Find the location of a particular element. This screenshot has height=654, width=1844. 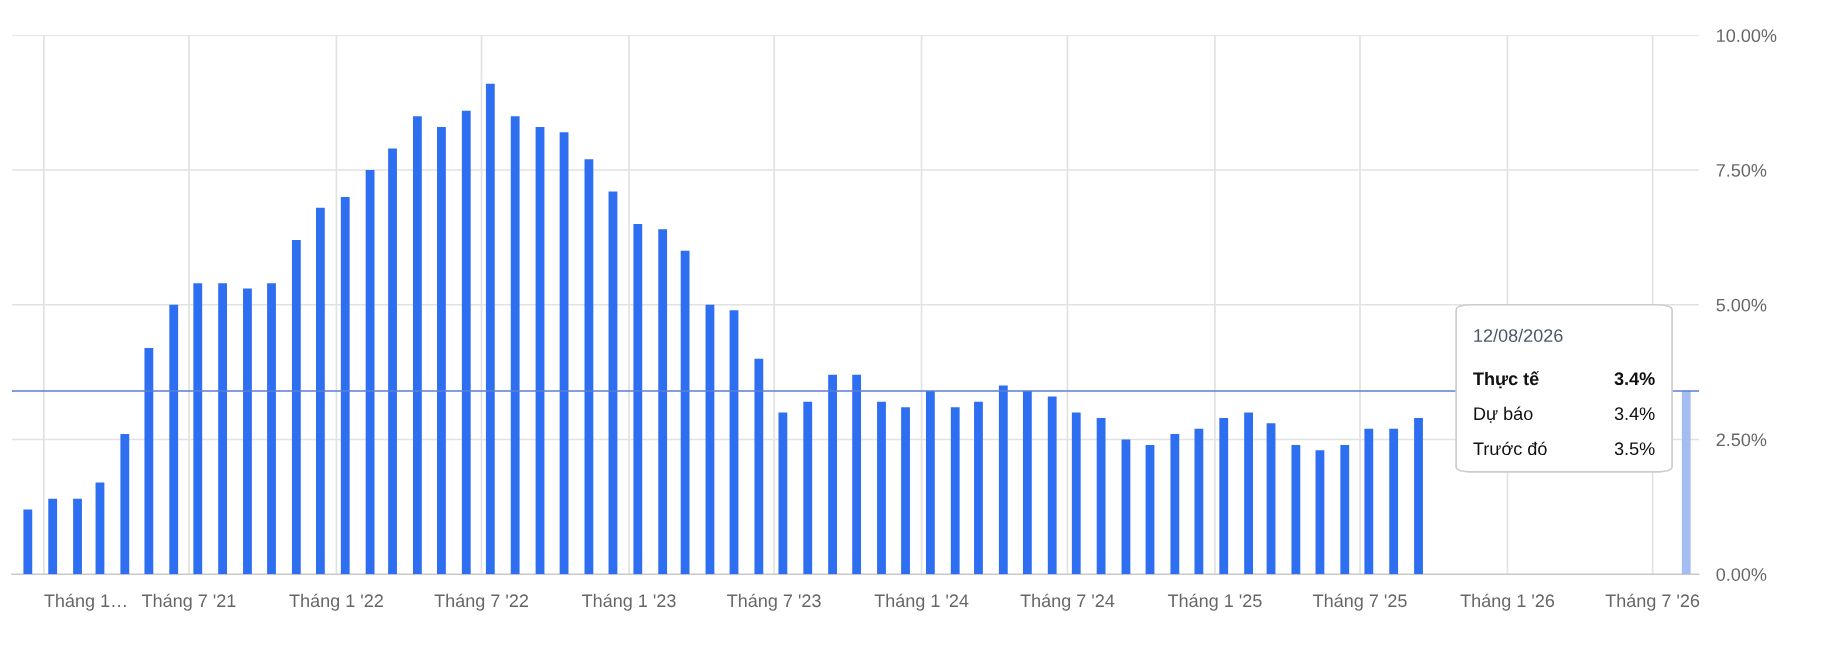

annotation: Trước đó is located at coordinates (1510, 448).